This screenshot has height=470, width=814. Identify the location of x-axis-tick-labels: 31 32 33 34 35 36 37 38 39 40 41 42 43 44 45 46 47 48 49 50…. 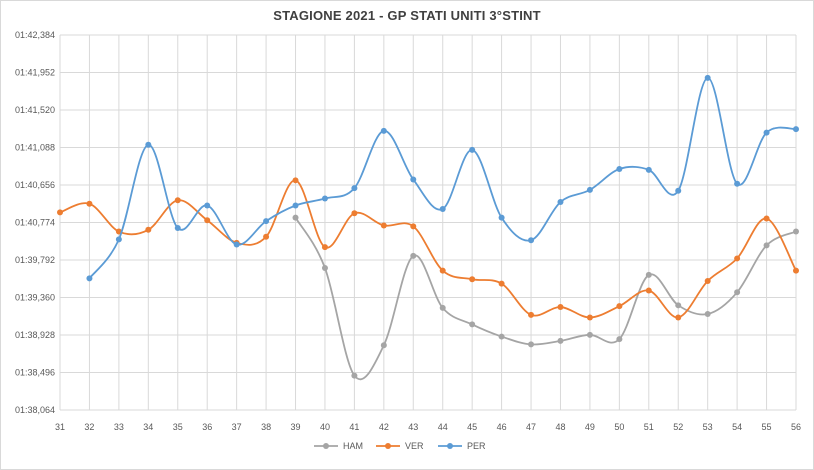
(428, 427).